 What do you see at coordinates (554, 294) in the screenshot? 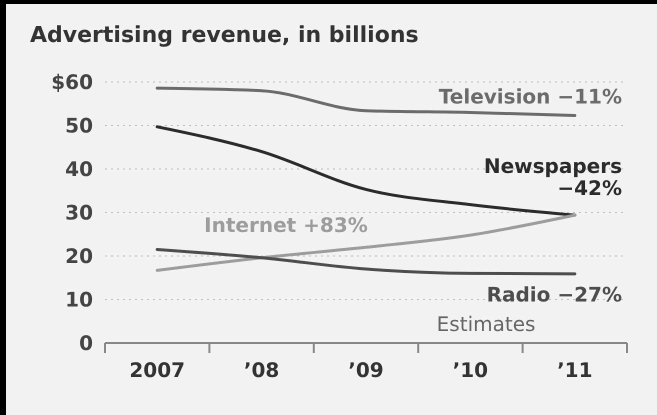
I see `series-label: Radio −27%` at bounding box center [554, 294].